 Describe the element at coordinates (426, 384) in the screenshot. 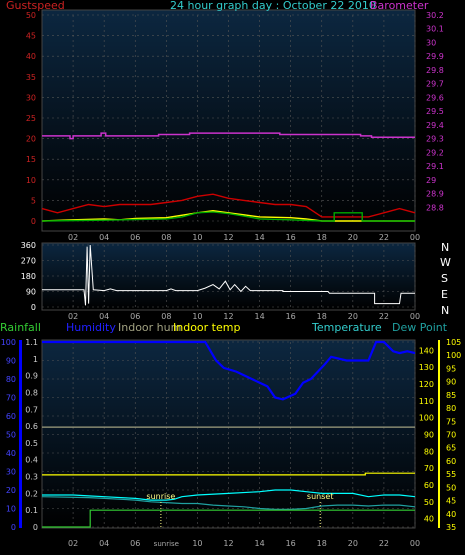

I see `temp-f-tick-label: 120` at that location.